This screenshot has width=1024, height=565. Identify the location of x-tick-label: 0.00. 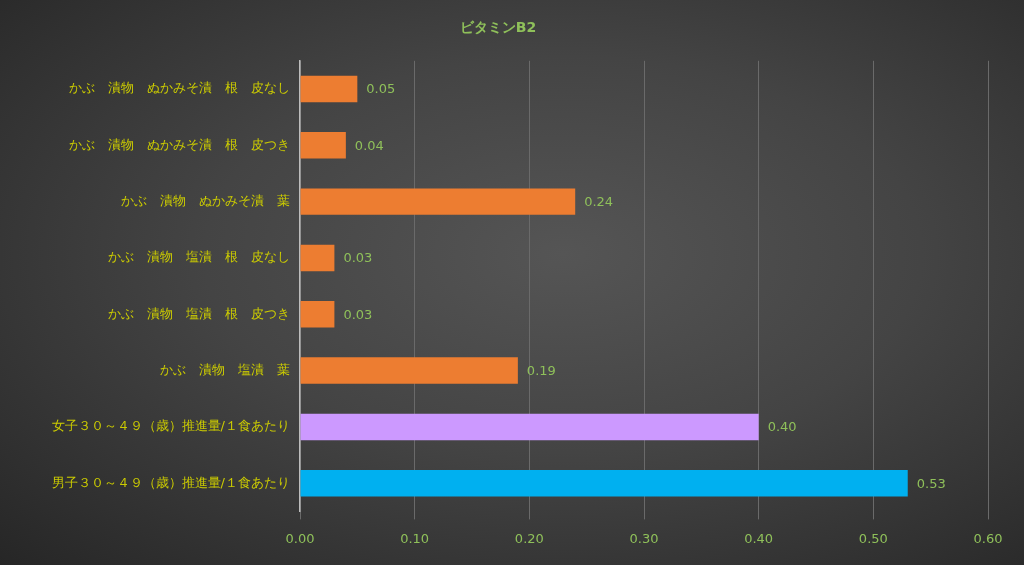
(300, 538).